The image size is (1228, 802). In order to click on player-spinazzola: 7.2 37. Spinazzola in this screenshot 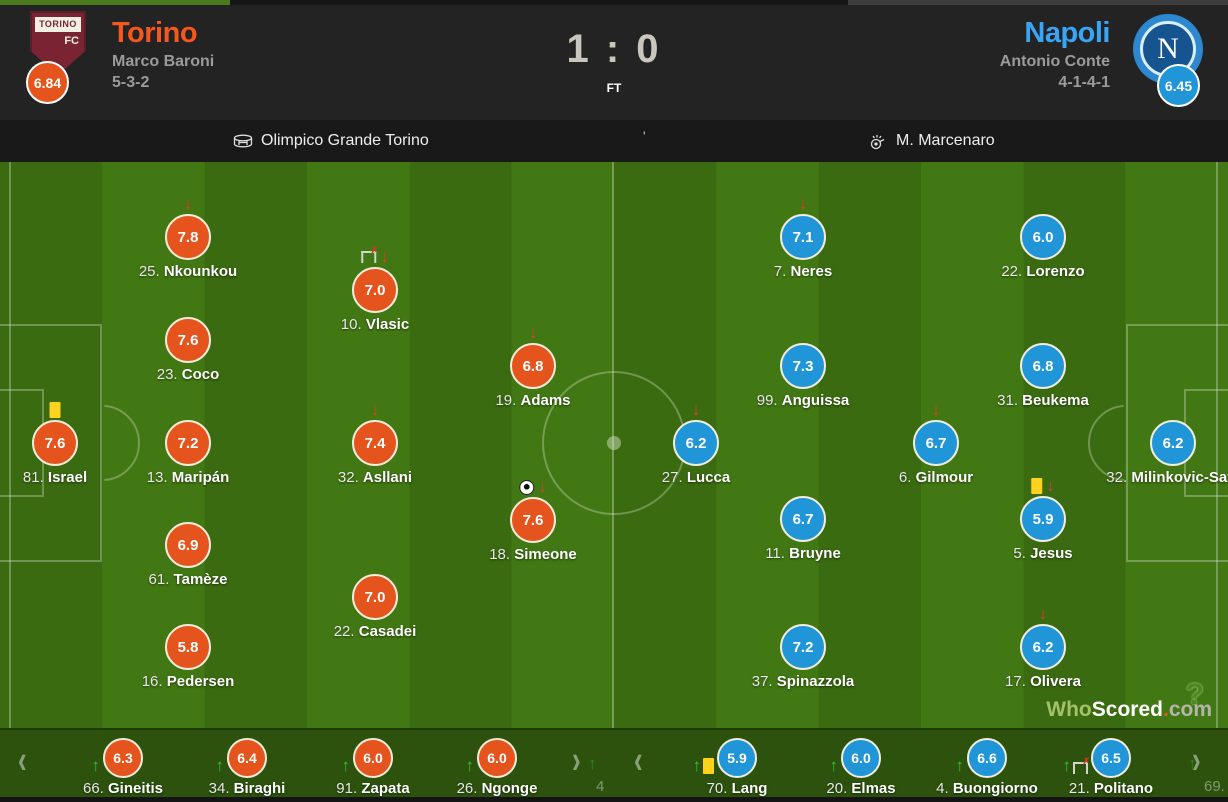, I will do `click(803, 657)`.